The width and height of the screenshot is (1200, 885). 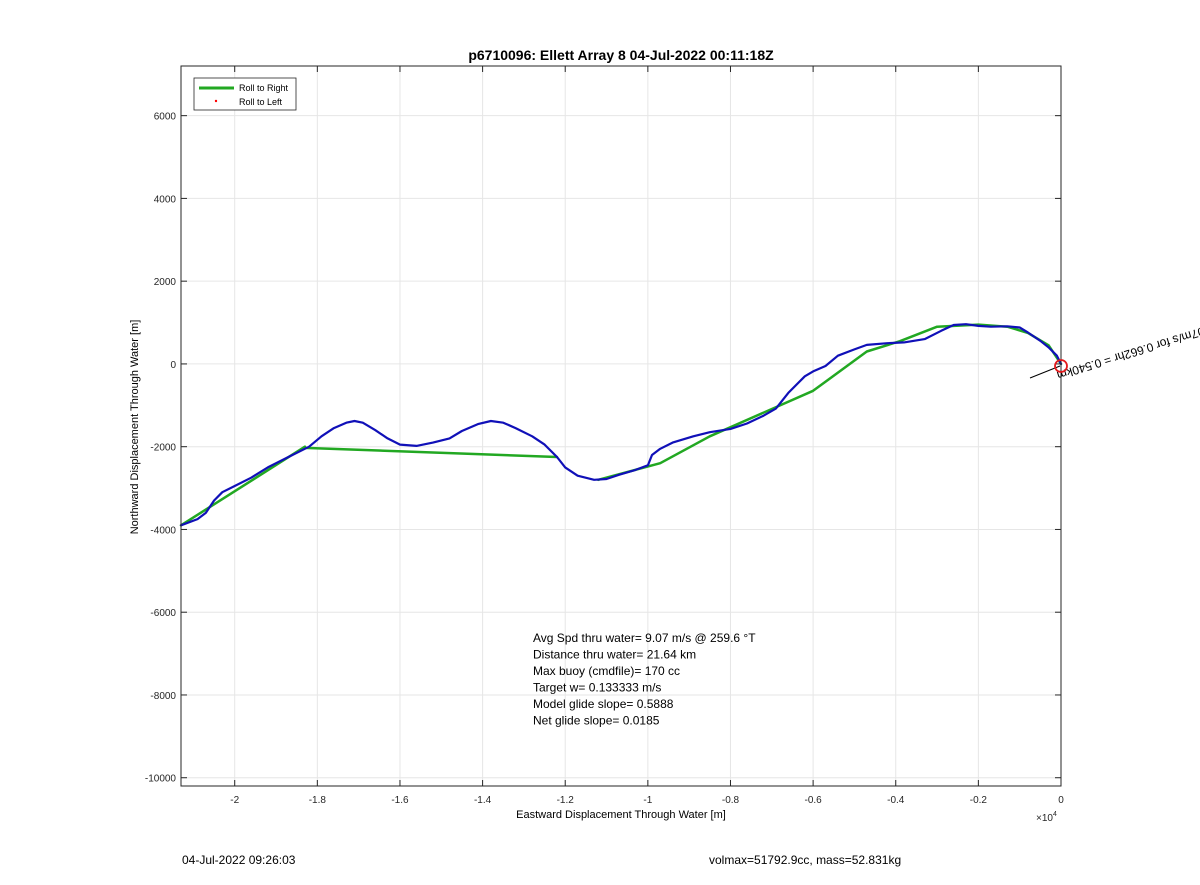 What do you see at coordinates (647, 800) in the screenshot?
I see `x-tick-label: -1` at bounding box center [647, 800].